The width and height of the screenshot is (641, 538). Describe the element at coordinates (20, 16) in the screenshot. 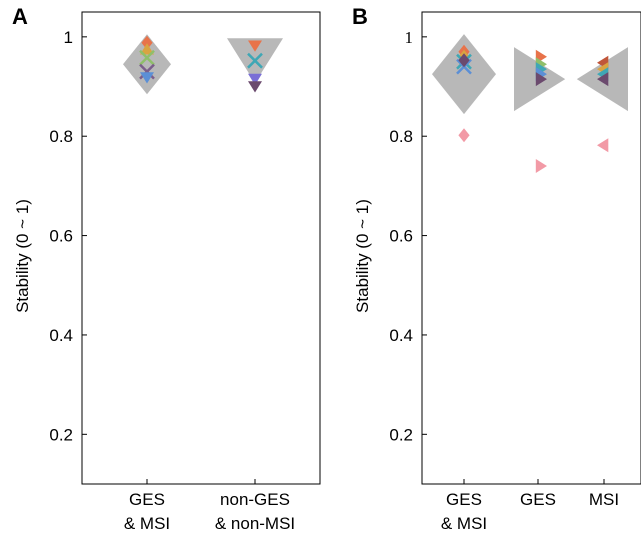

I see `panel-letter-a: A` at that location.